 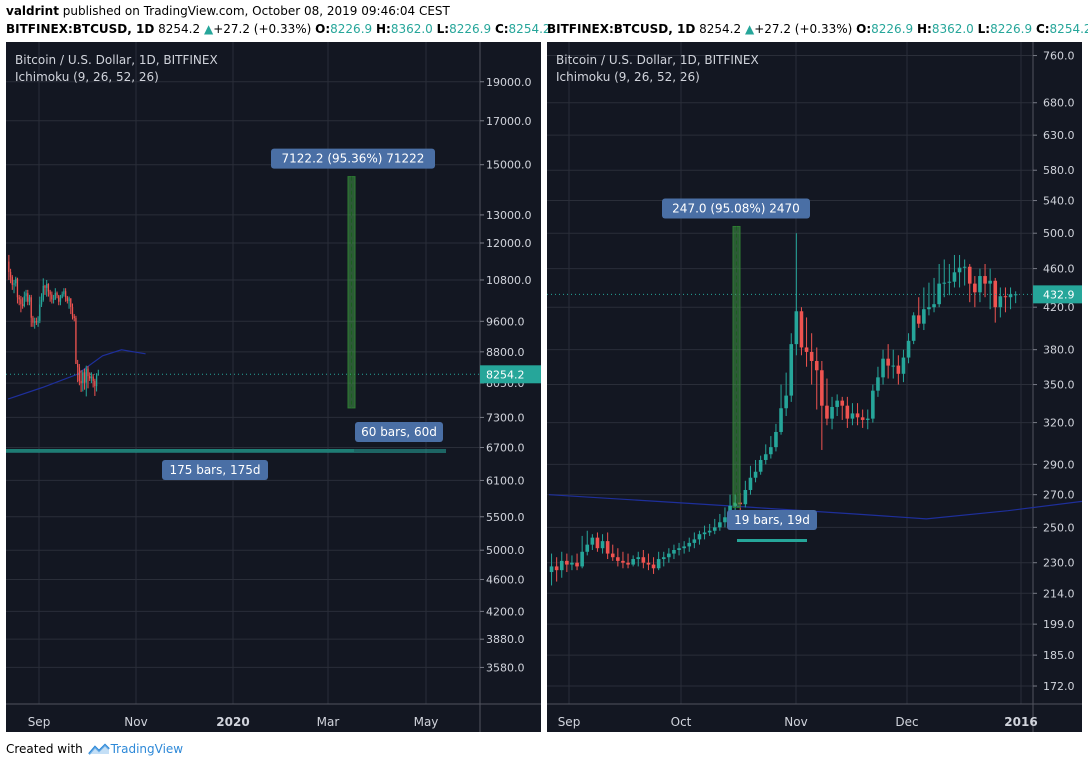 I want to click on y-tick-label: 420.0, so click(x=1059, y=307).